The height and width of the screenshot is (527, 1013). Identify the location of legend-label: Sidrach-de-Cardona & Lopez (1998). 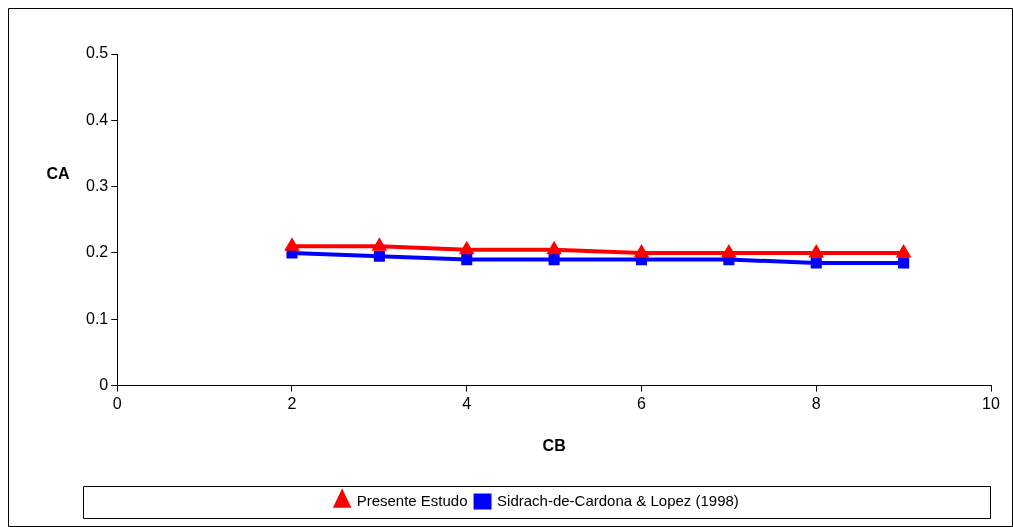
(618, 500).